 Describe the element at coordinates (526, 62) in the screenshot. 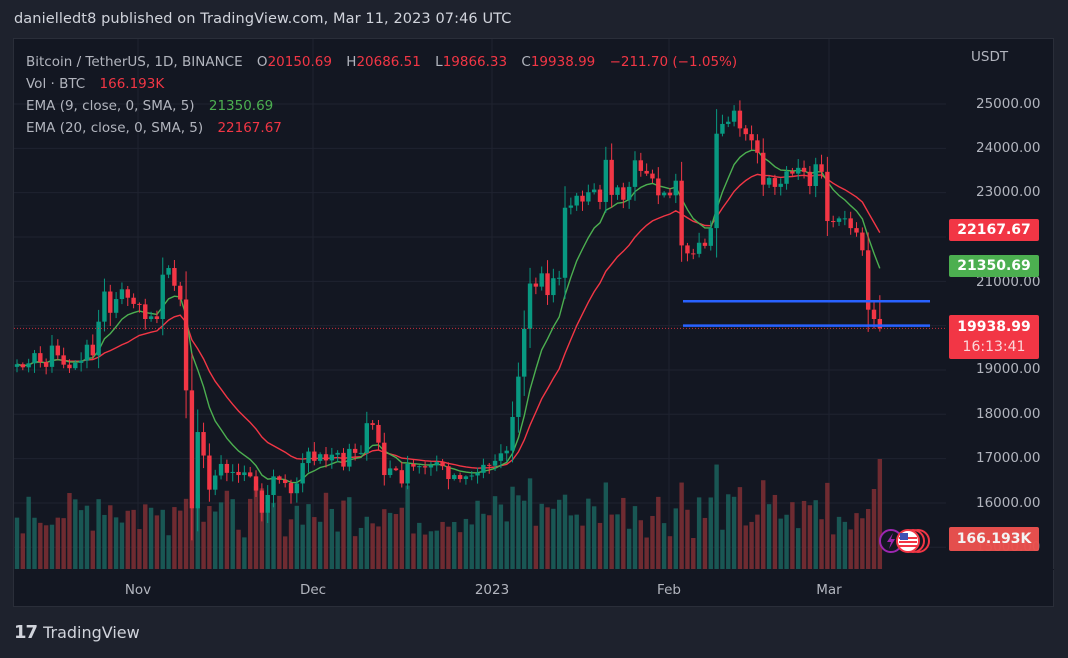

I see `close-label: C` at that location.